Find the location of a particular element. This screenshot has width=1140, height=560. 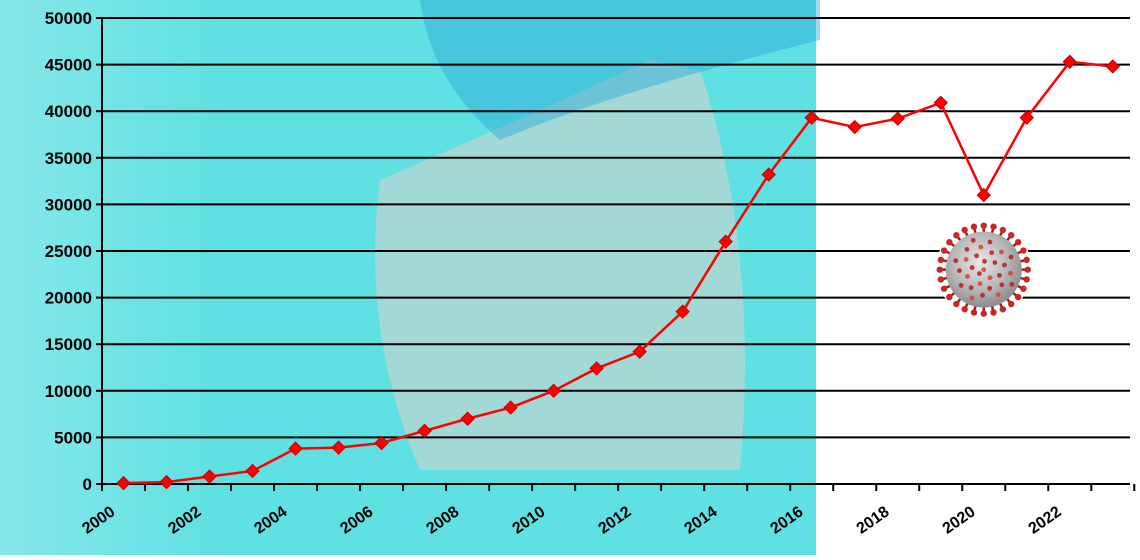

coronavirus-icon is located at coordinates (983, 269).